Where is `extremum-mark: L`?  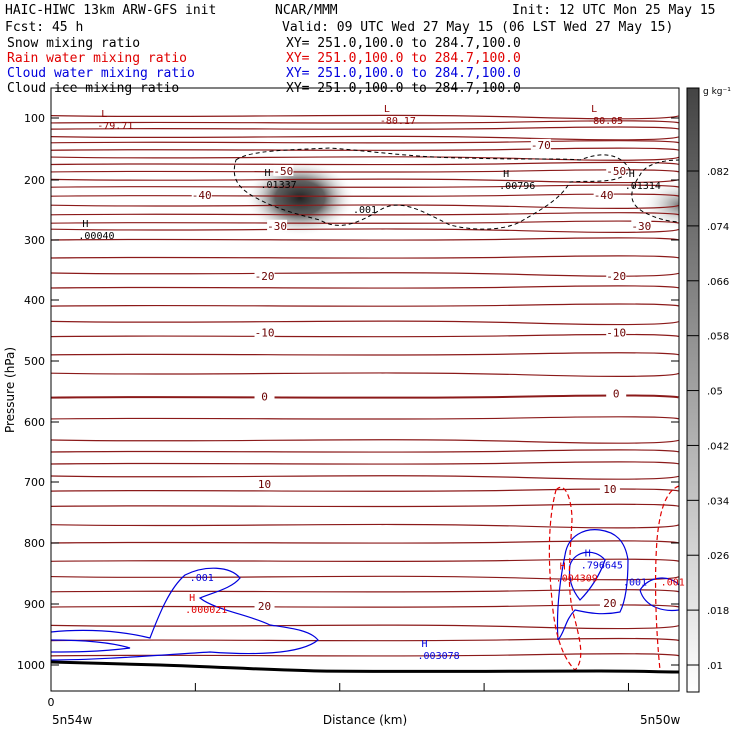
extremum-mark: L is located at coordinates (387, 109).